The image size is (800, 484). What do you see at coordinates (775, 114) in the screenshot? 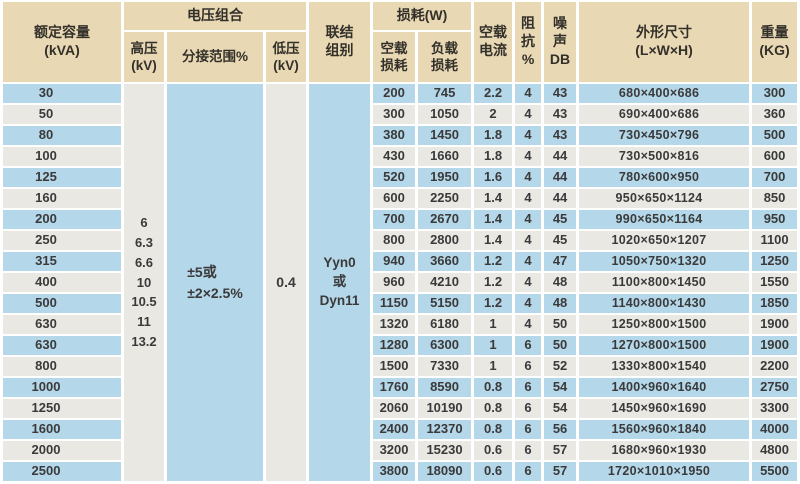
I see `cell-weight: 360` at bounding box center [775, 114].